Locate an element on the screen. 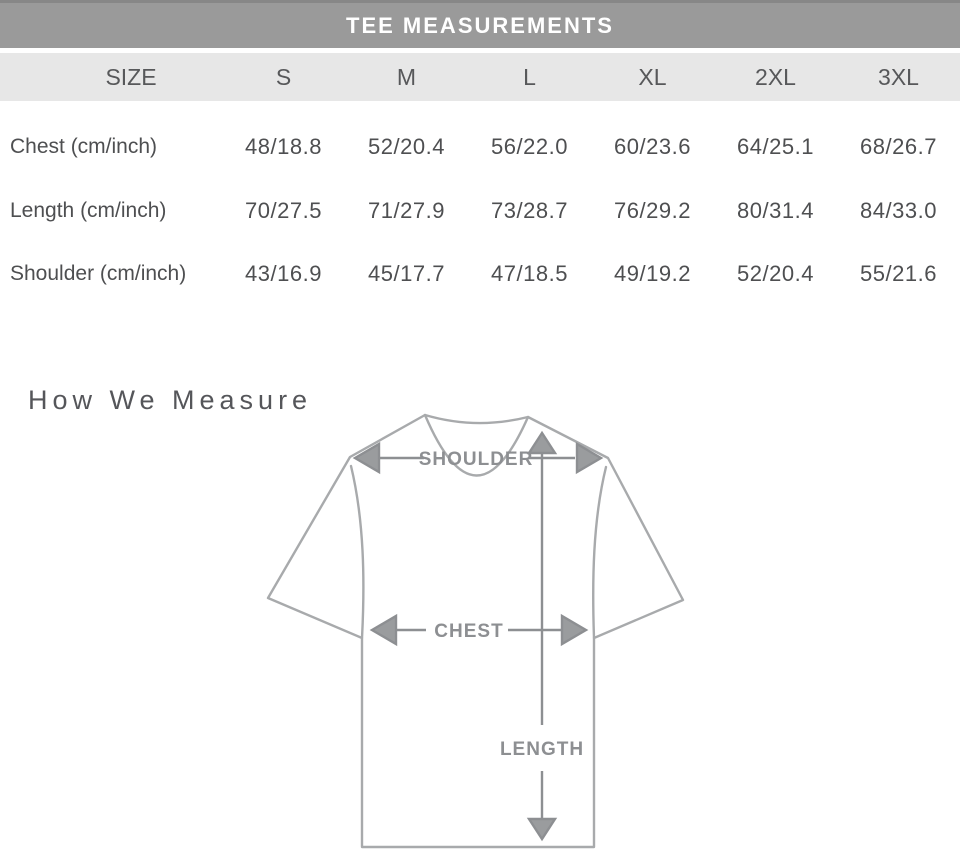  shoulder-value-2xl: 52/20.4 is located at coordinates (775, 273).